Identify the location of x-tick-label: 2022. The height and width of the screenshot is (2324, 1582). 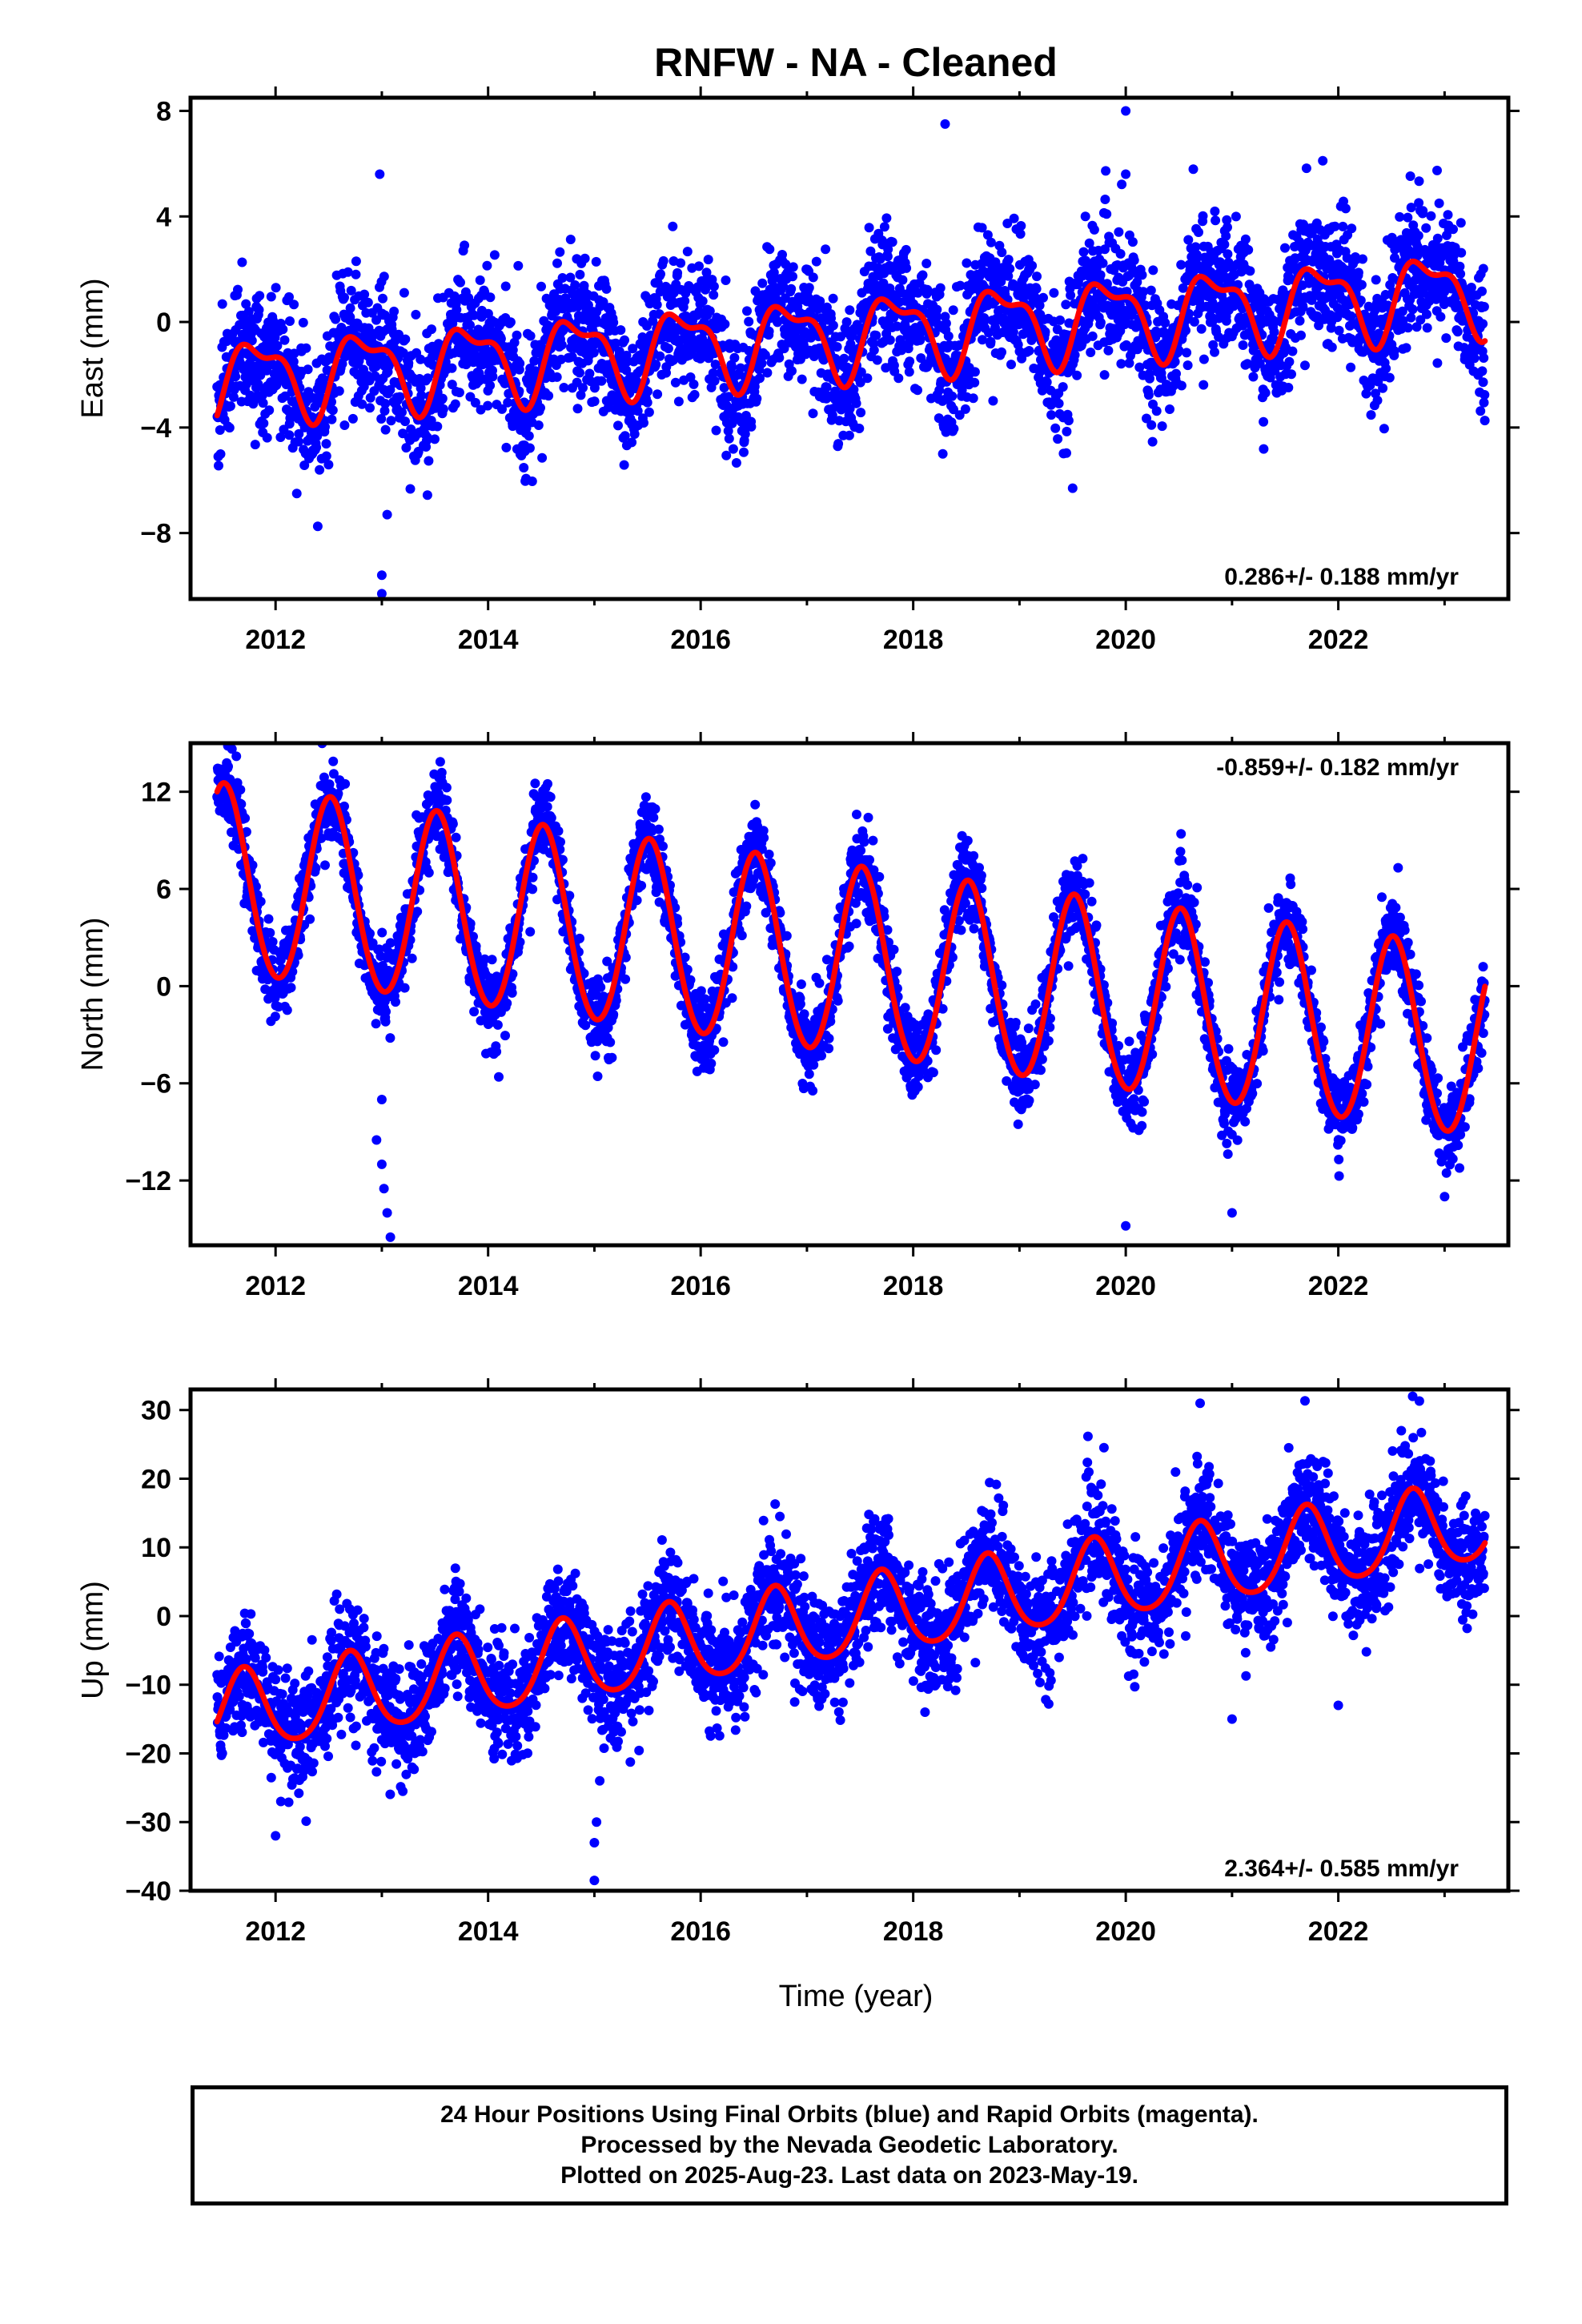
(1338, 640).